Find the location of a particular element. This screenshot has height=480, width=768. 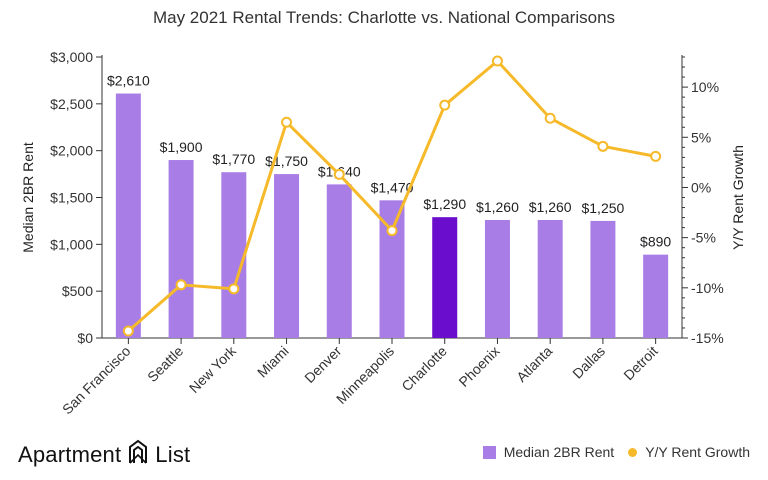

x-tick-label: New York is located at coordinates (213, 369).